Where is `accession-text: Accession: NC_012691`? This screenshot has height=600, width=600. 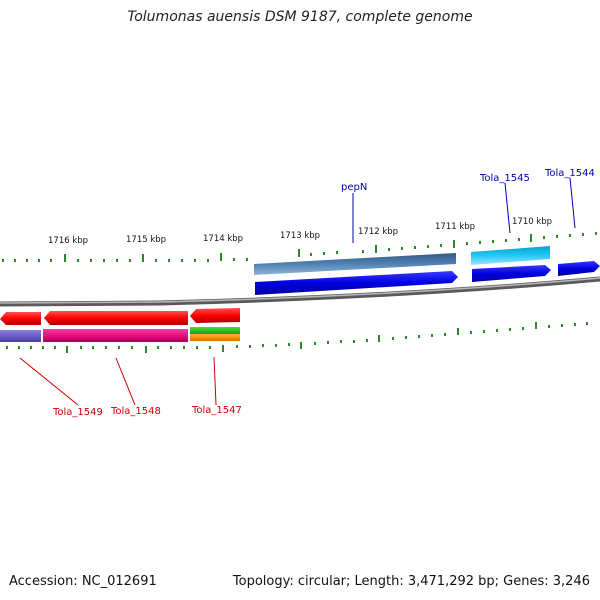
accession-text: Accession: NC_012691 is located at coordinates (83, 581).